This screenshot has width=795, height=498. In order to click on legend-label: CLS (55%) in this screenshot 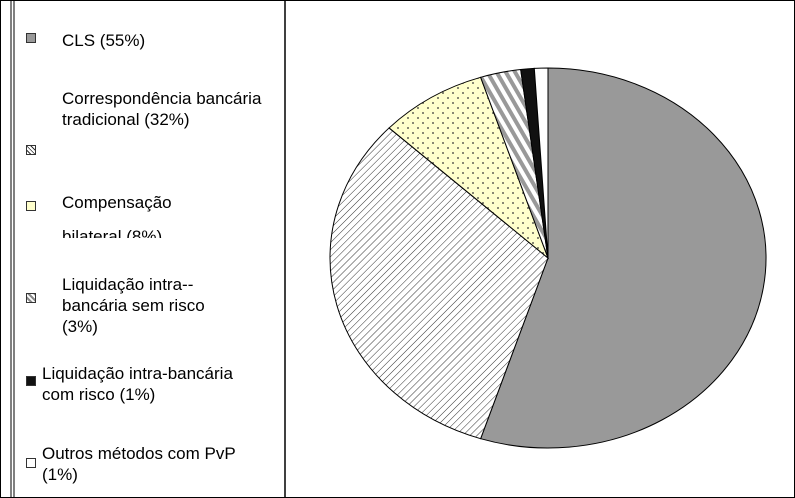, I will do `click(104, 40)`.